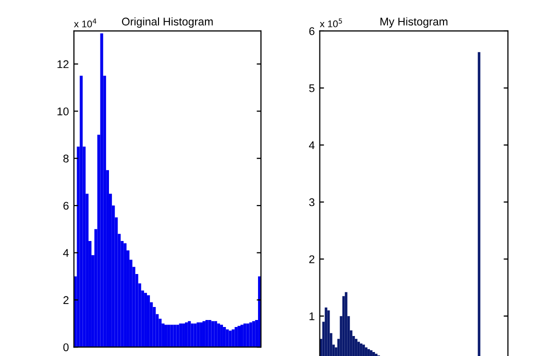 The image size is (560, 356). What do you see at coordinates (167, 22) in the screenshot?
I see `chart-title: Original Histogram` at bounding box center [167, 22].